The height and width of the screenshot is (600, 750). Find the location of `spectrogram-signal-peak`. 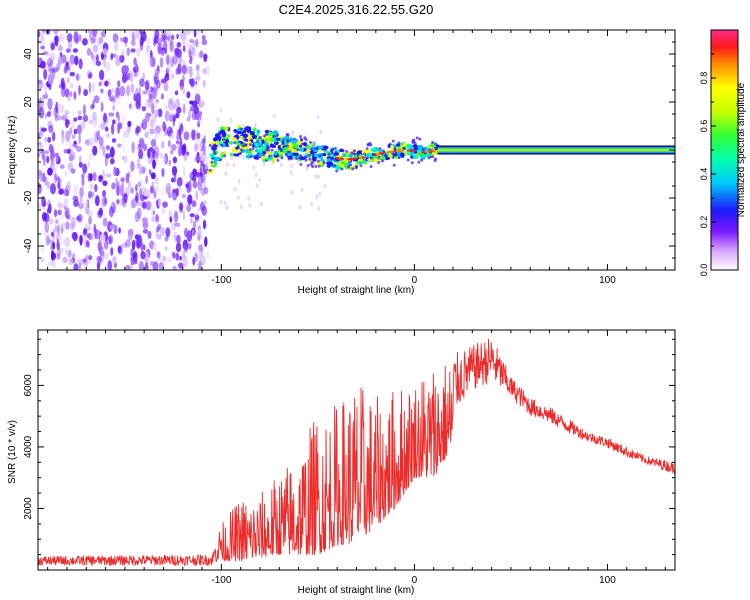

spectrogram-signal-peak is located at coordinates (378, 154).